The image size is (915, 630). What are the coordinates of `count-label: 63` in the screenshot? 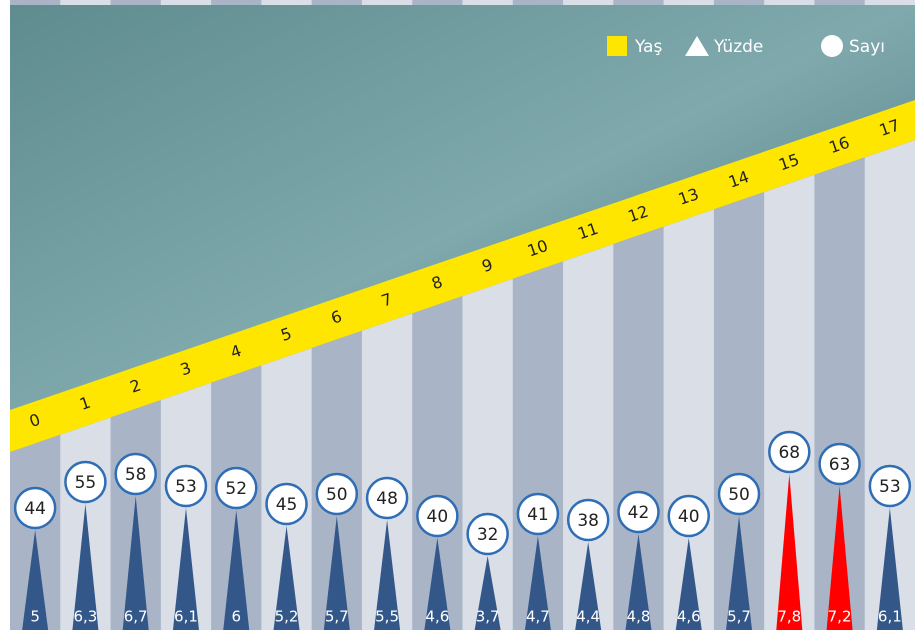 It's located at (840, 465).